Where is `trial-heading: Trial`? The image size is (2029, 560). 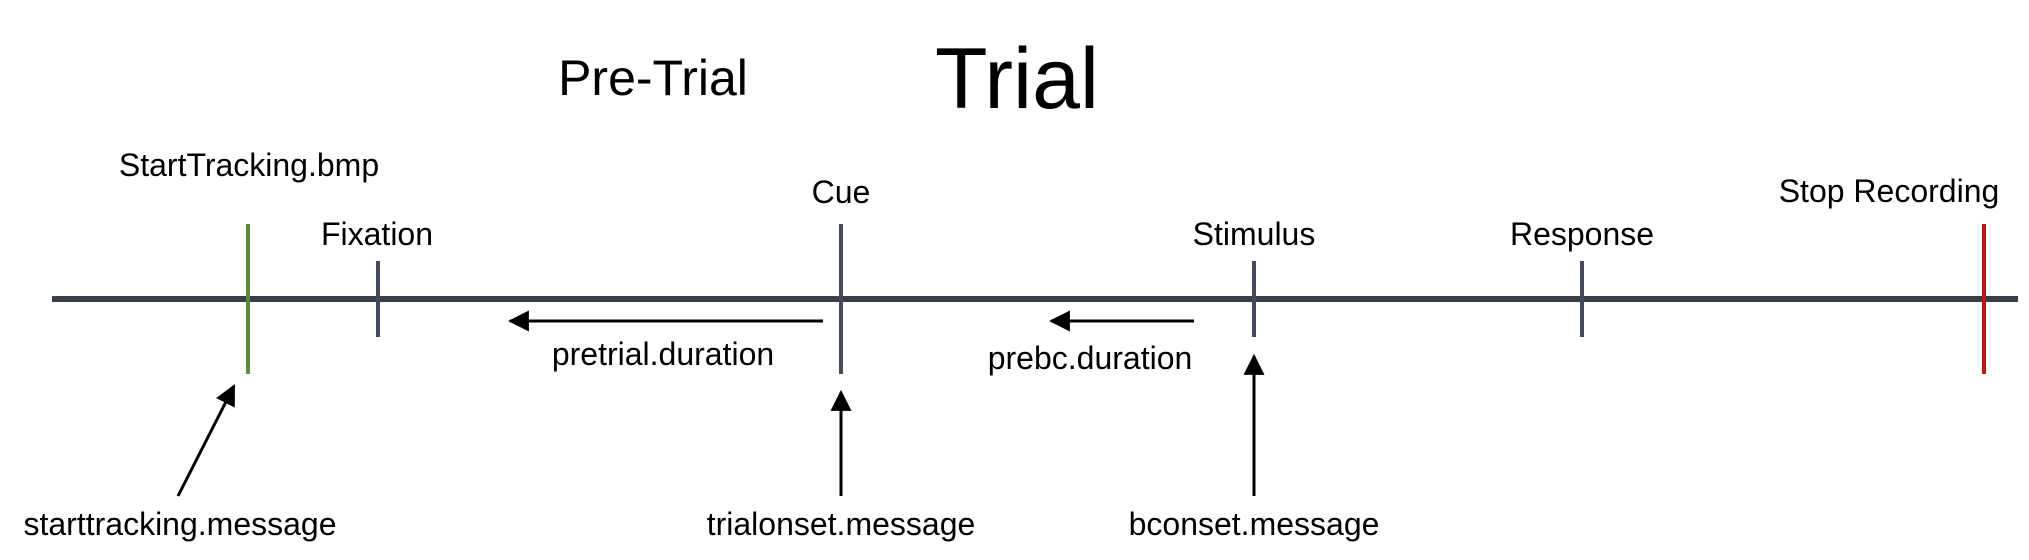 trial-heading: Trial is located at coordinates (1017, 79).